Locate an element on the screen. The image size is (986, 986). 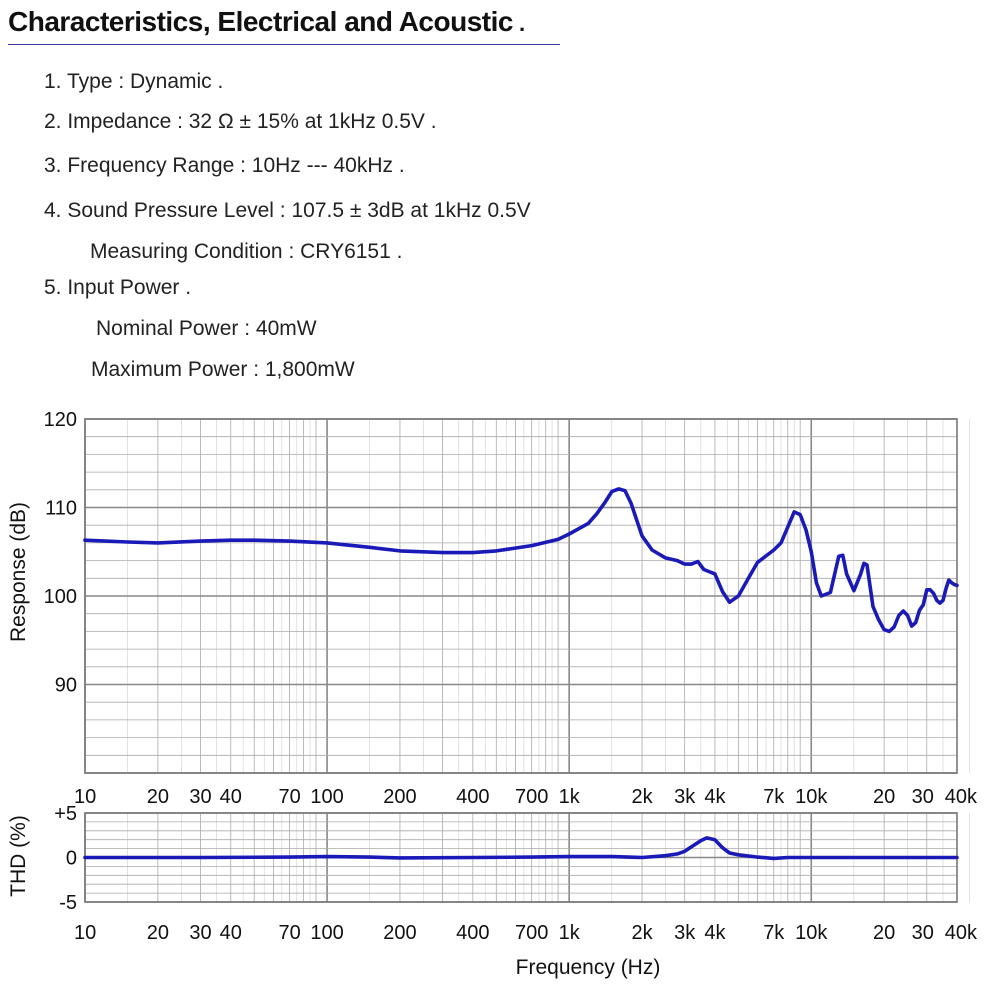
spec-maximum-power: Maximum Power : 1,800mW is located at coordinates (223, 369).